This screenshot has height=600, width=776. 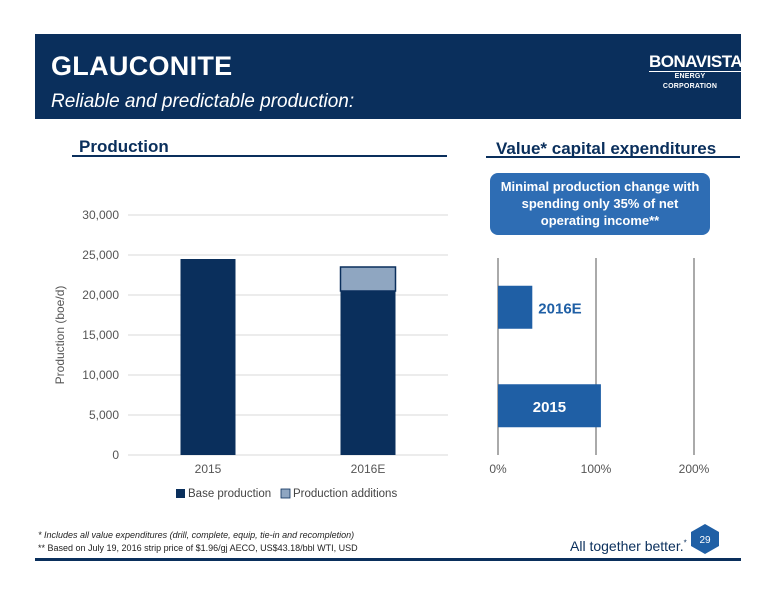 I want to click on bar-base-production-2016e, so click(x=368, y=373).